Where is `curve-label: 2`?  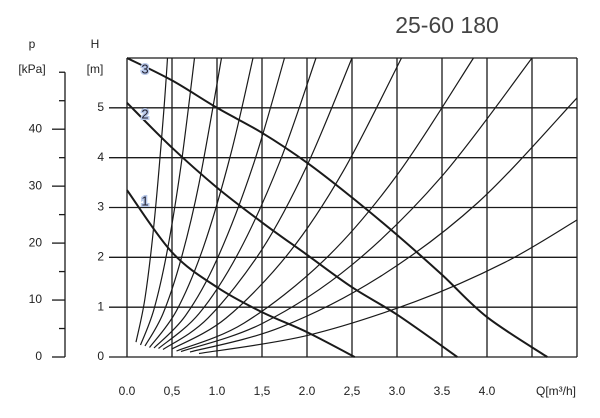 curve-label: 2 is located at coordinates (144, 113).